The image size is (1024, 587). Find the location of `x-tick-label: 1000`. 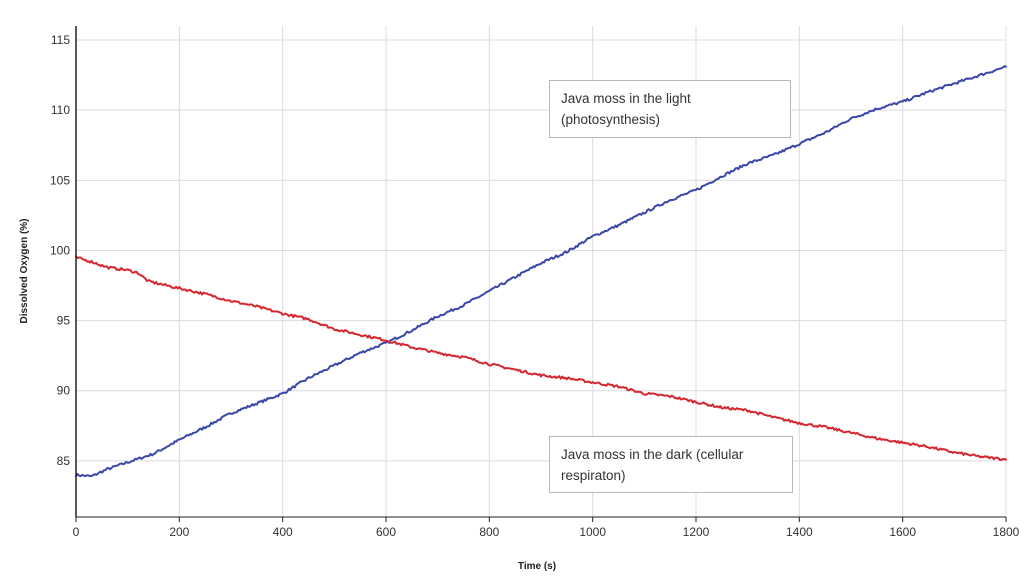

x-tick-label: 1000 is located at coordinates (592, 532).